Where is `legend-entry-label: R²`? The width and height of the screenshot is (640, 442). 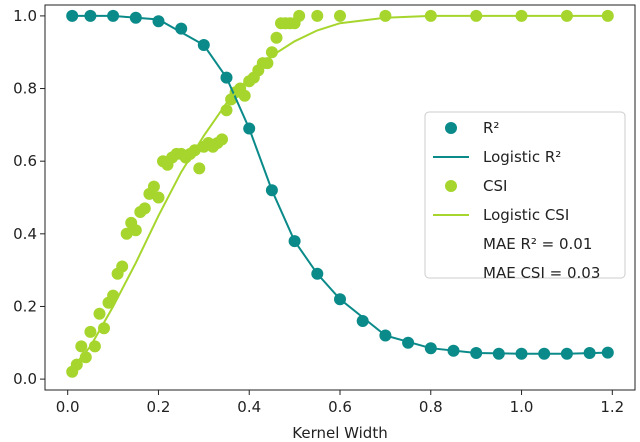
legend-entry-label: R² is located at coordinates (491, 128).